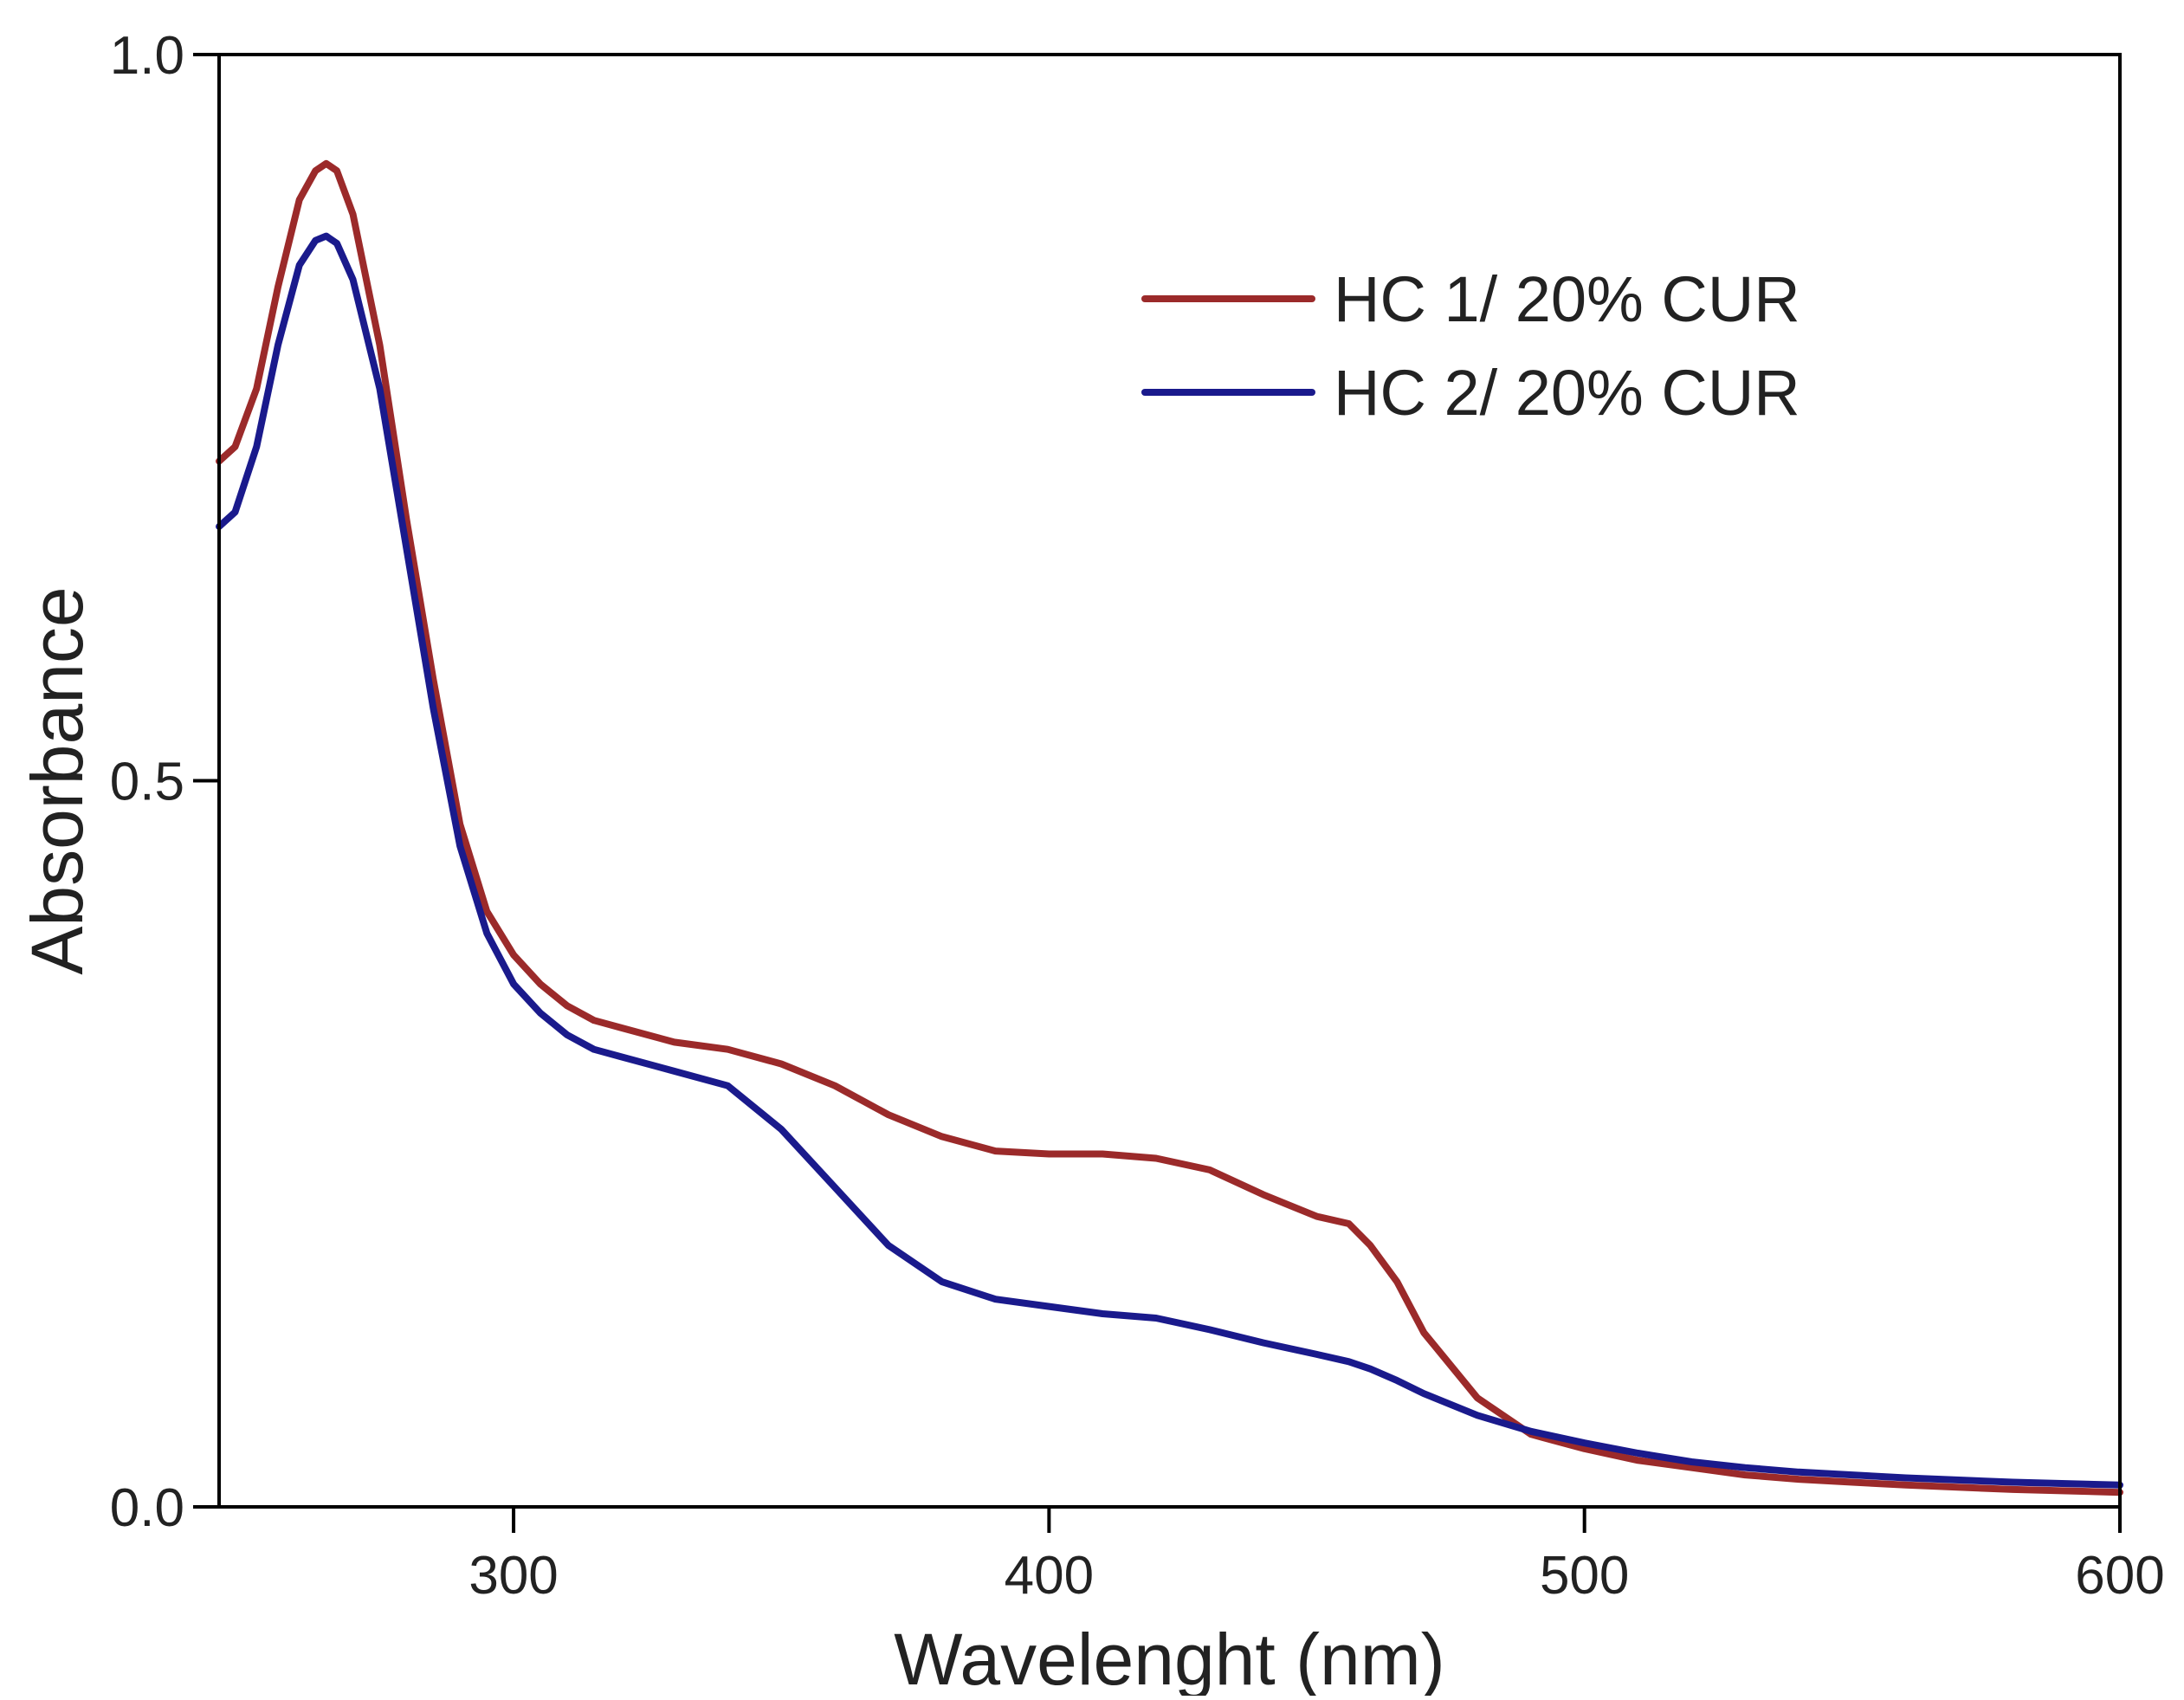 This screenshot has width=2184, height=1700. Describe the element at coordinates (1049, 1576) in the screenshot. I see `x-tick-label: 400` at that location.